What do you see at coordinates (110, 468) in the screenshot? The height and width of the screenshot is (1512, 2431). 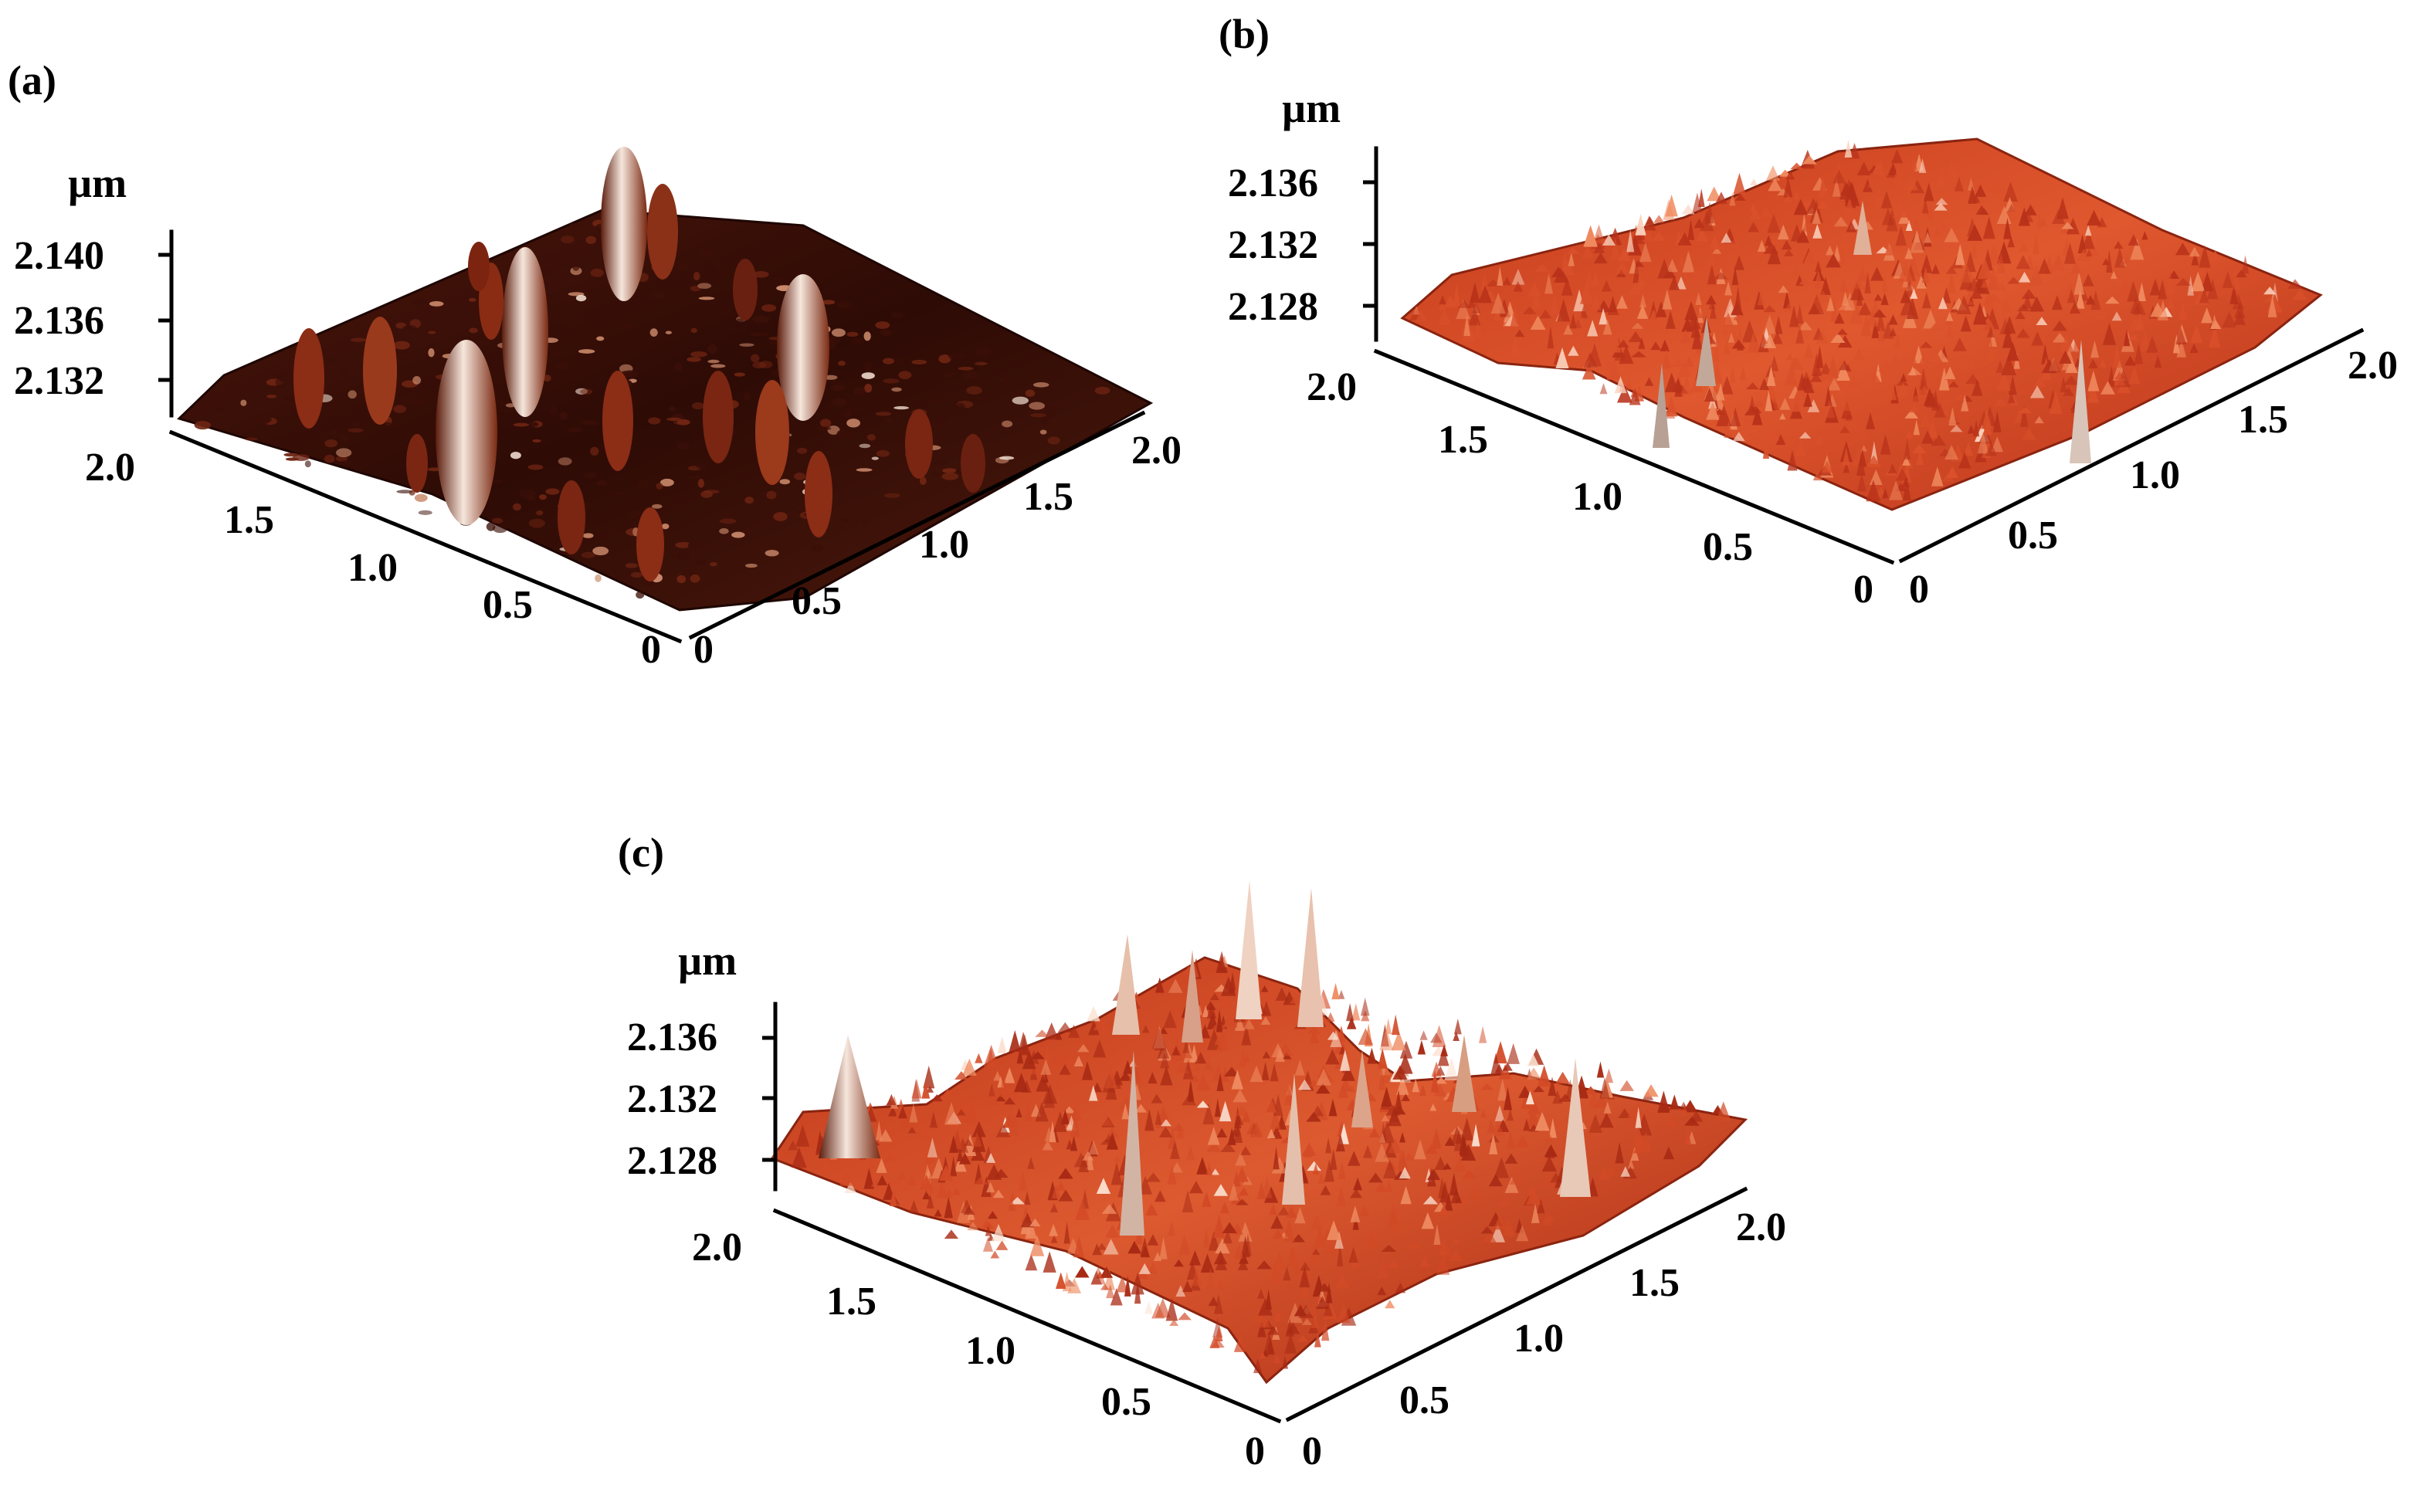 I see `left-axis-tick-label: 2.0` at bounding box center [110, 468].